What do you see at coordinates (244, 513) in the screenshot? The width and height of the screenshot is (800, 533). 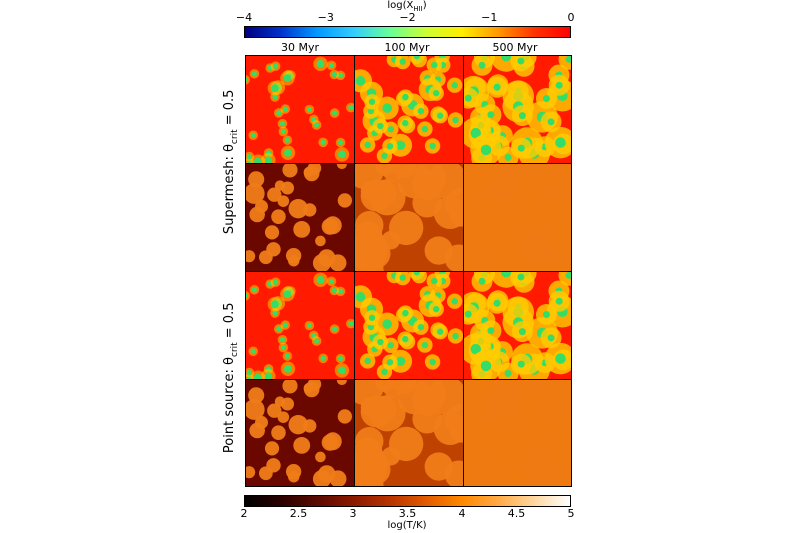 I see `colorbar-tick-label: 2` at bounding box center [244, 513].